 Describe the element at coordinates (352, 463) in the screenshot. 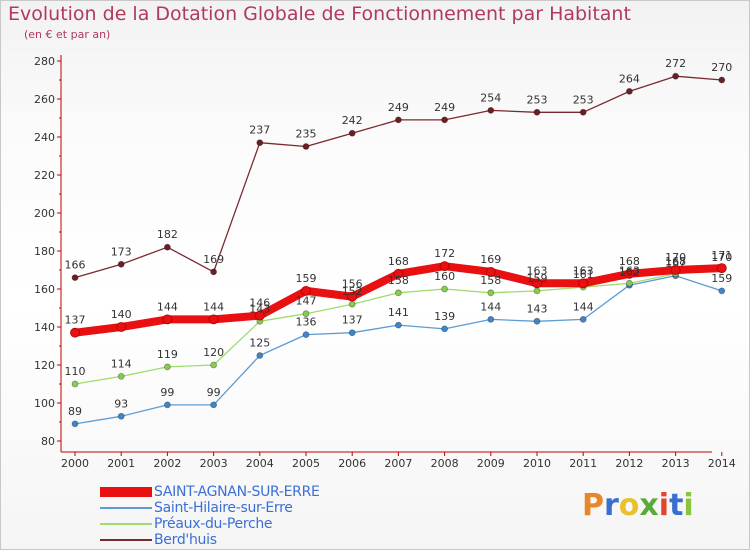

I see `x-tick-label: 2006` at that location.